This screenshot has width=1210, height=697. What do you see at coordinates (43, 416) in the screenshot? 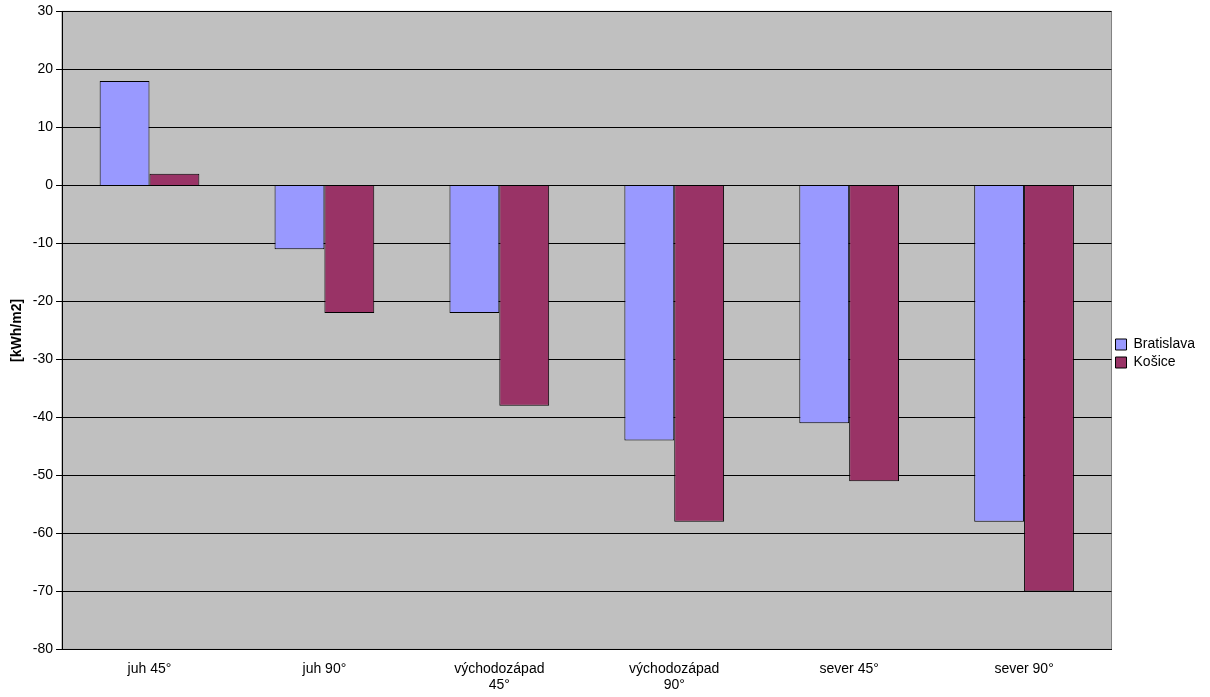
I see `y-tick-label: -40` at bounding box center [43, 416].